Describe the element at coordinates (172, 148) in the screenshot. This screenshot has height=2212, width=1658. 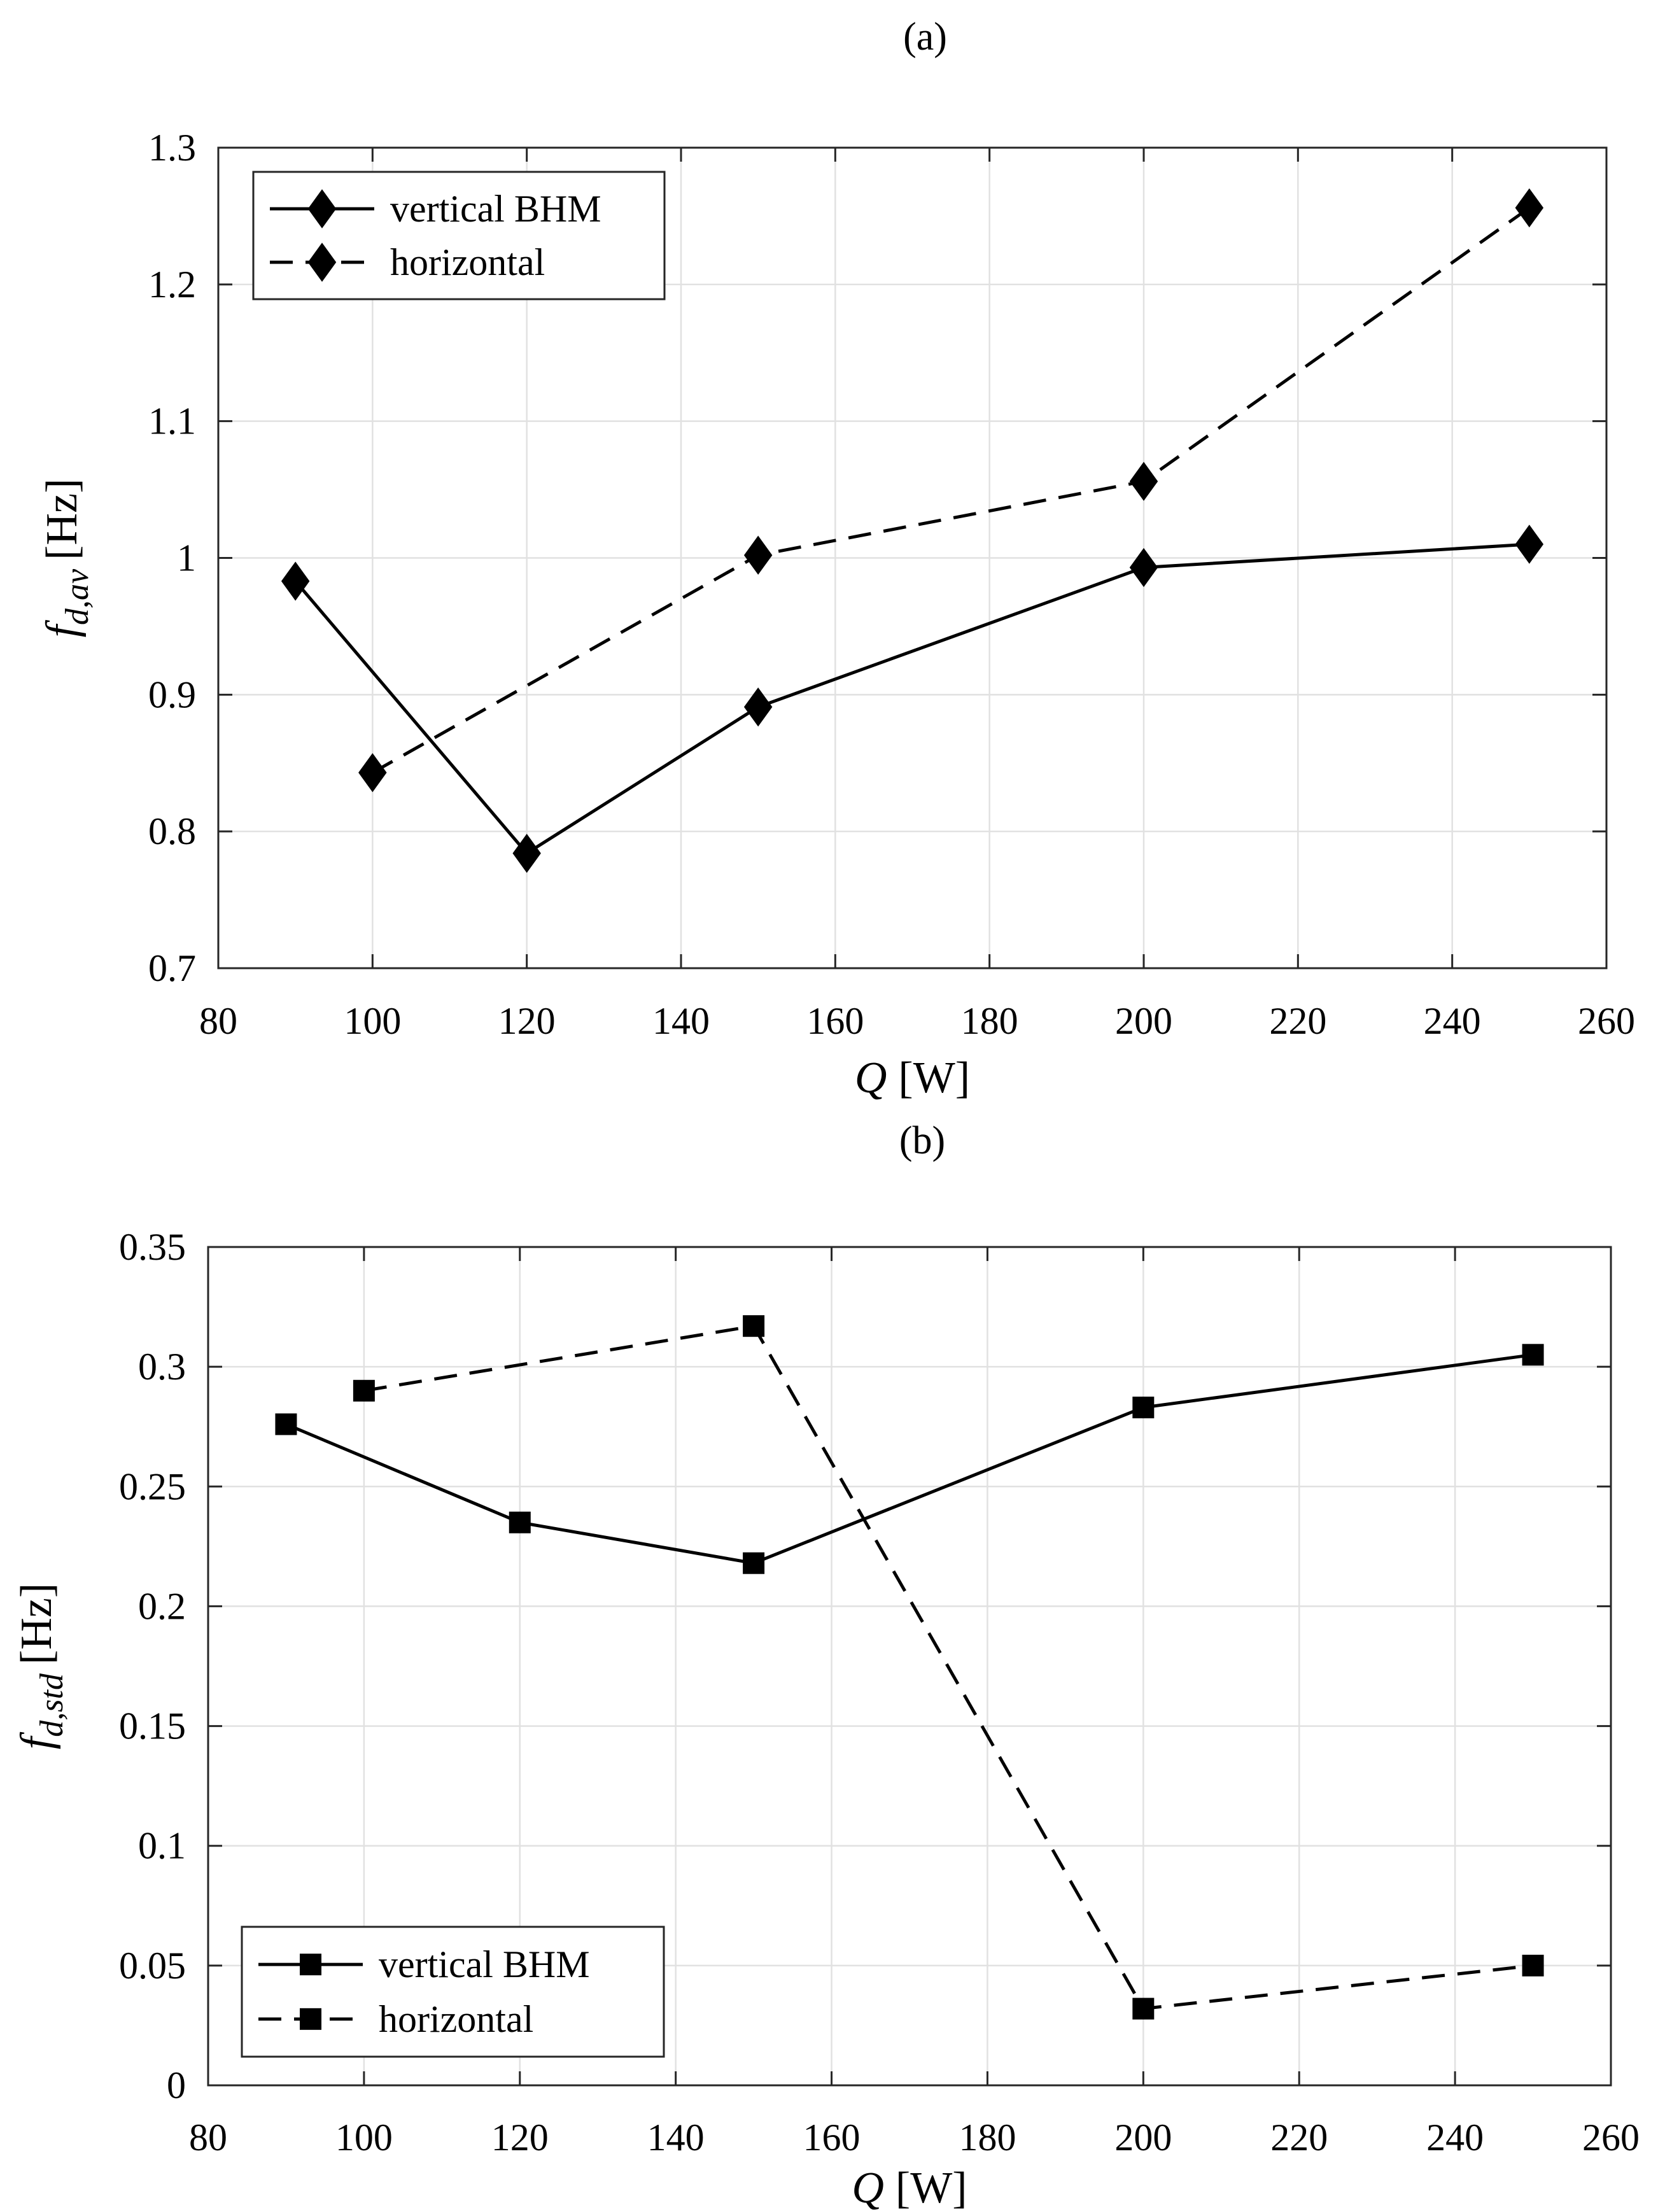
I see `y-tick-label: 1.3` at that location.